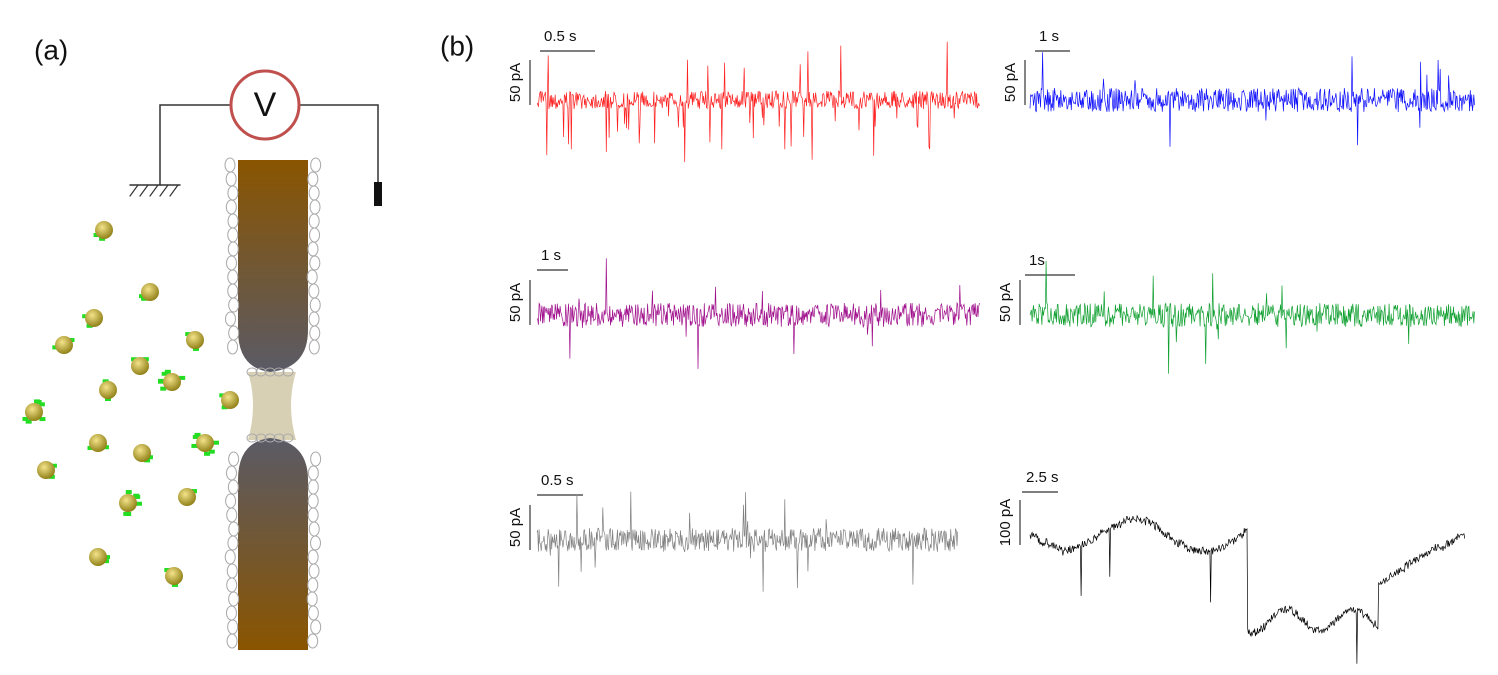  Describe the element at coordinates (130, 404) in the screenshot. I see `particles` at that location.